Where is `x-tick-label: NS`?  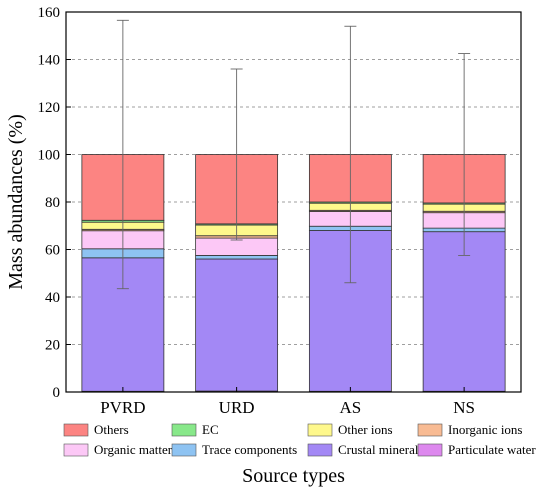 x-tick-label: NS is located at coordinates (464, 407).